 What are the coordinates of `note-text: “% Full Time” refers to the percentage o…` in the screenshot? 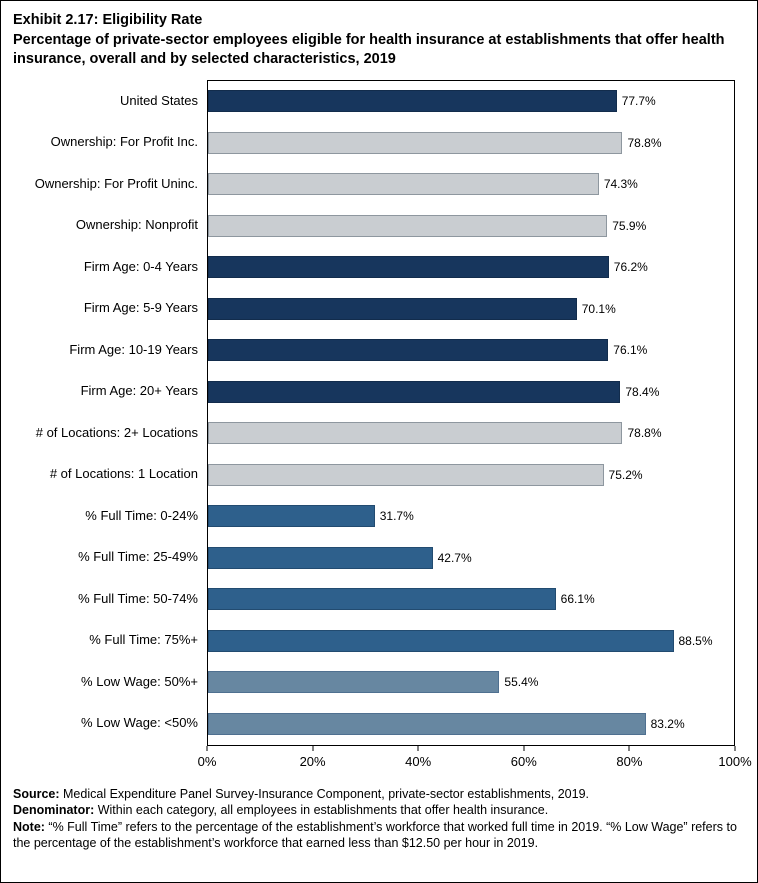 It's located at (375, 835).